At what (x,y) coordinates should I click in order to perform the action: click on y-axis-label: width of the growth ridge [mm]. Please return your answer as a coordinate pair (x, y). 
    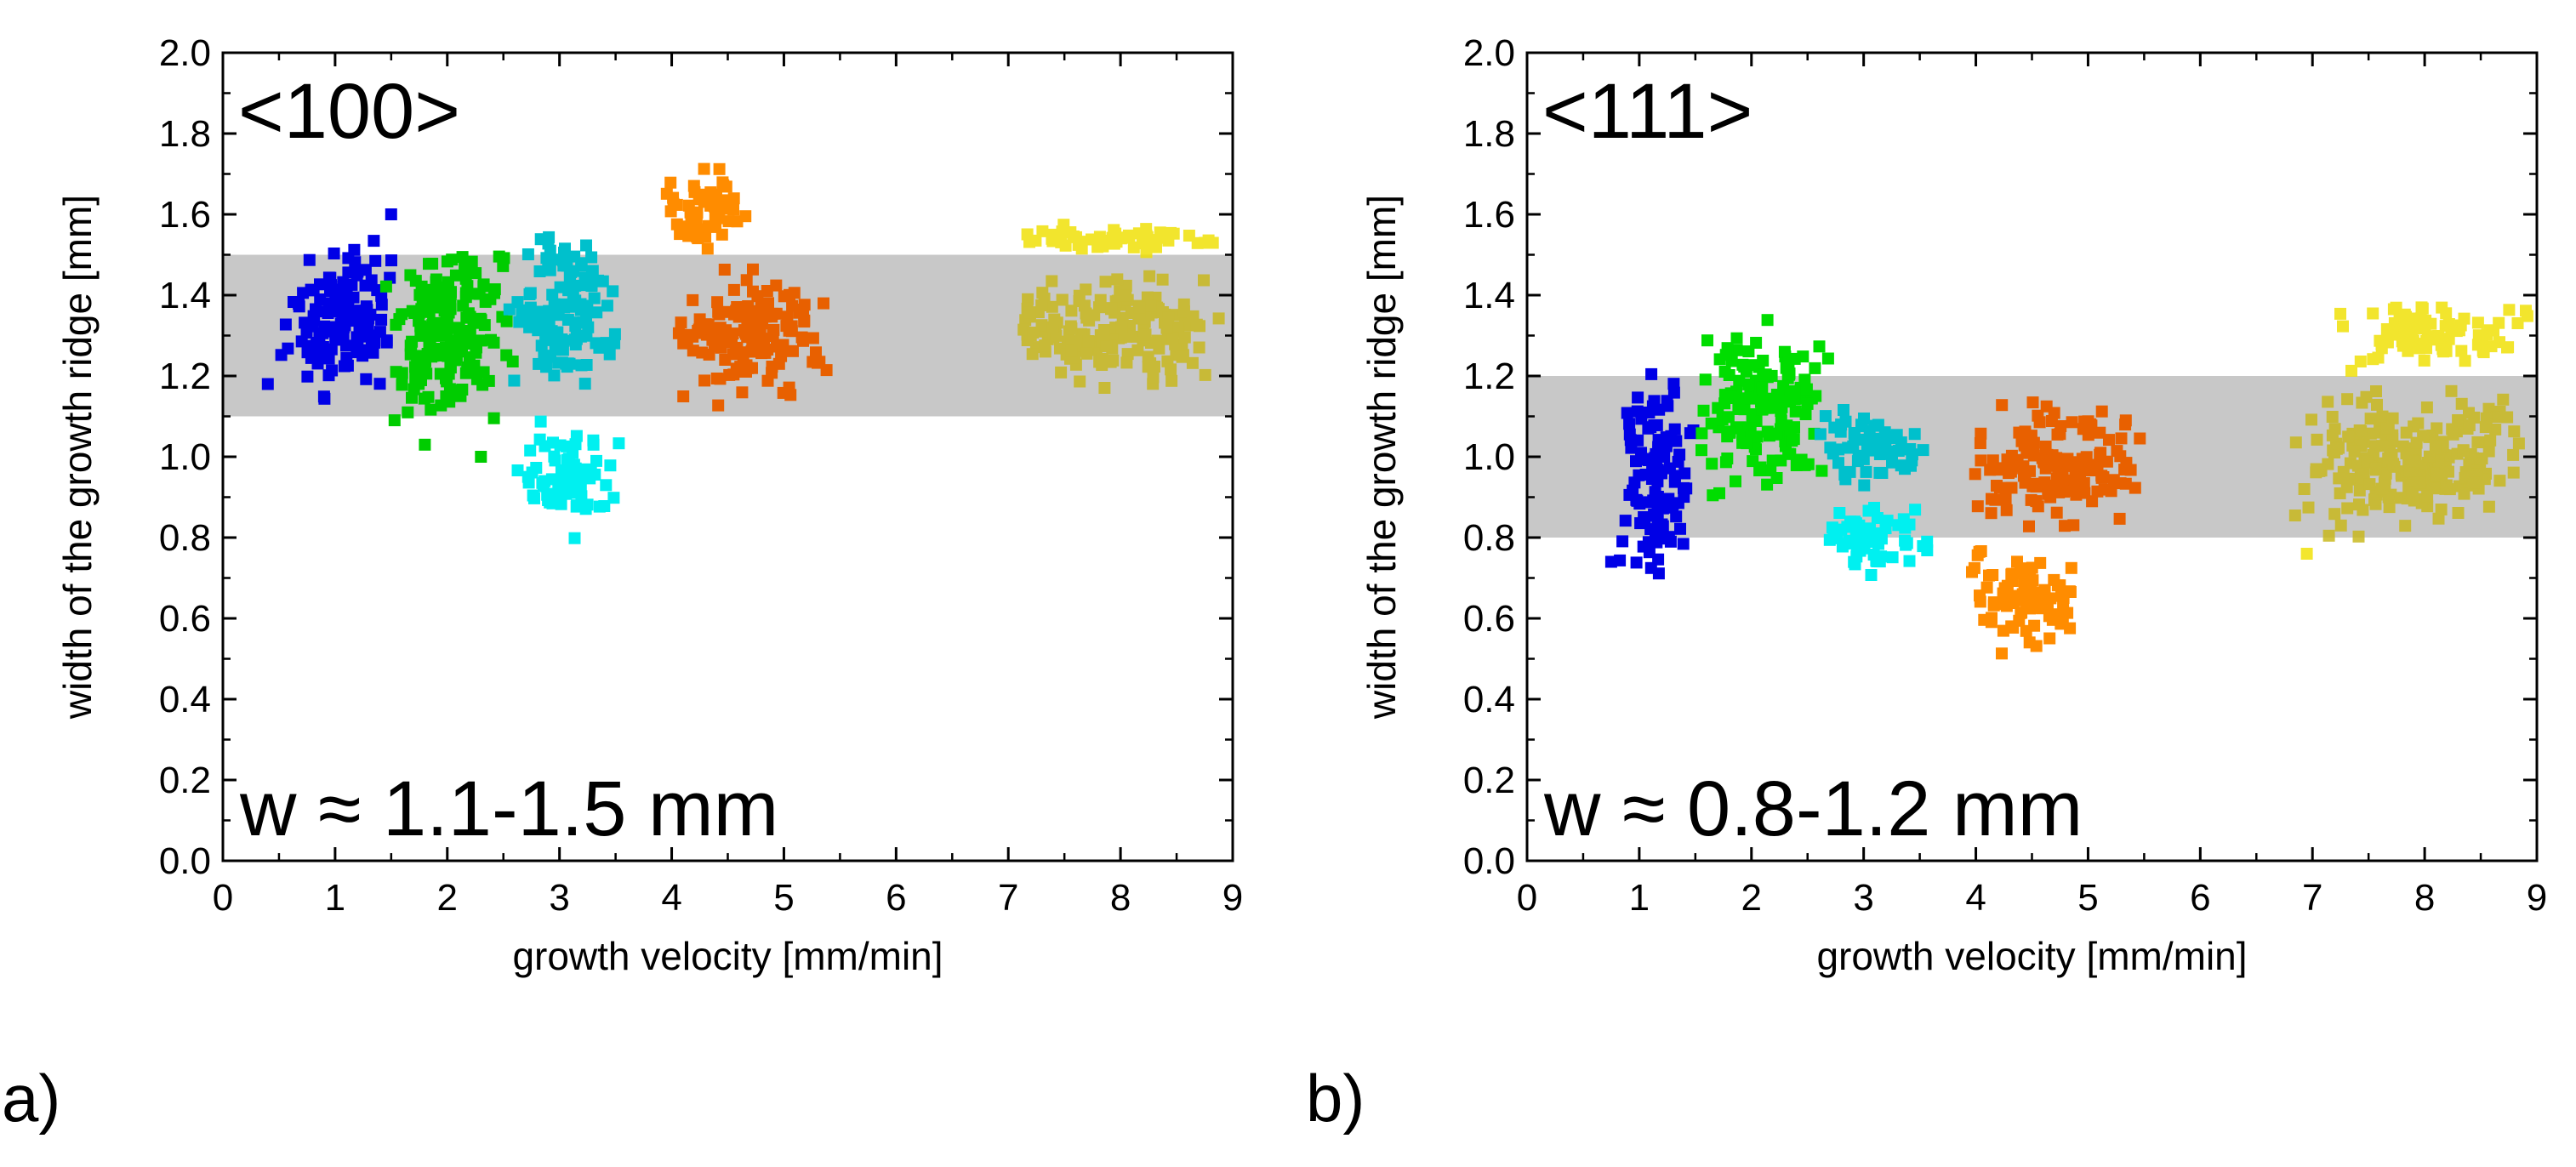
    Looking at the image, I should click on (1381, 457).